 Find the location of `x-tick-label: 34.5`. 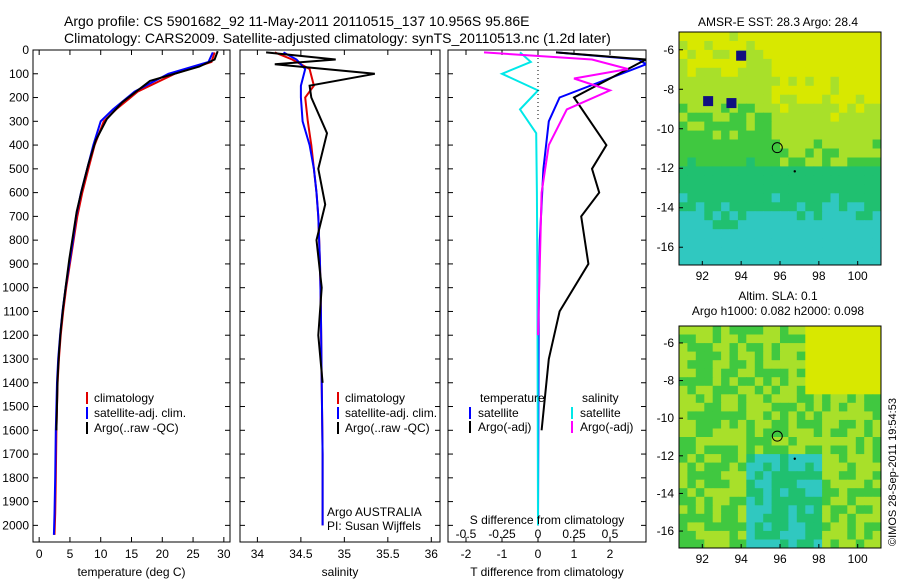

x-tick-label: 34.5 is located at coordinates (301, 554).